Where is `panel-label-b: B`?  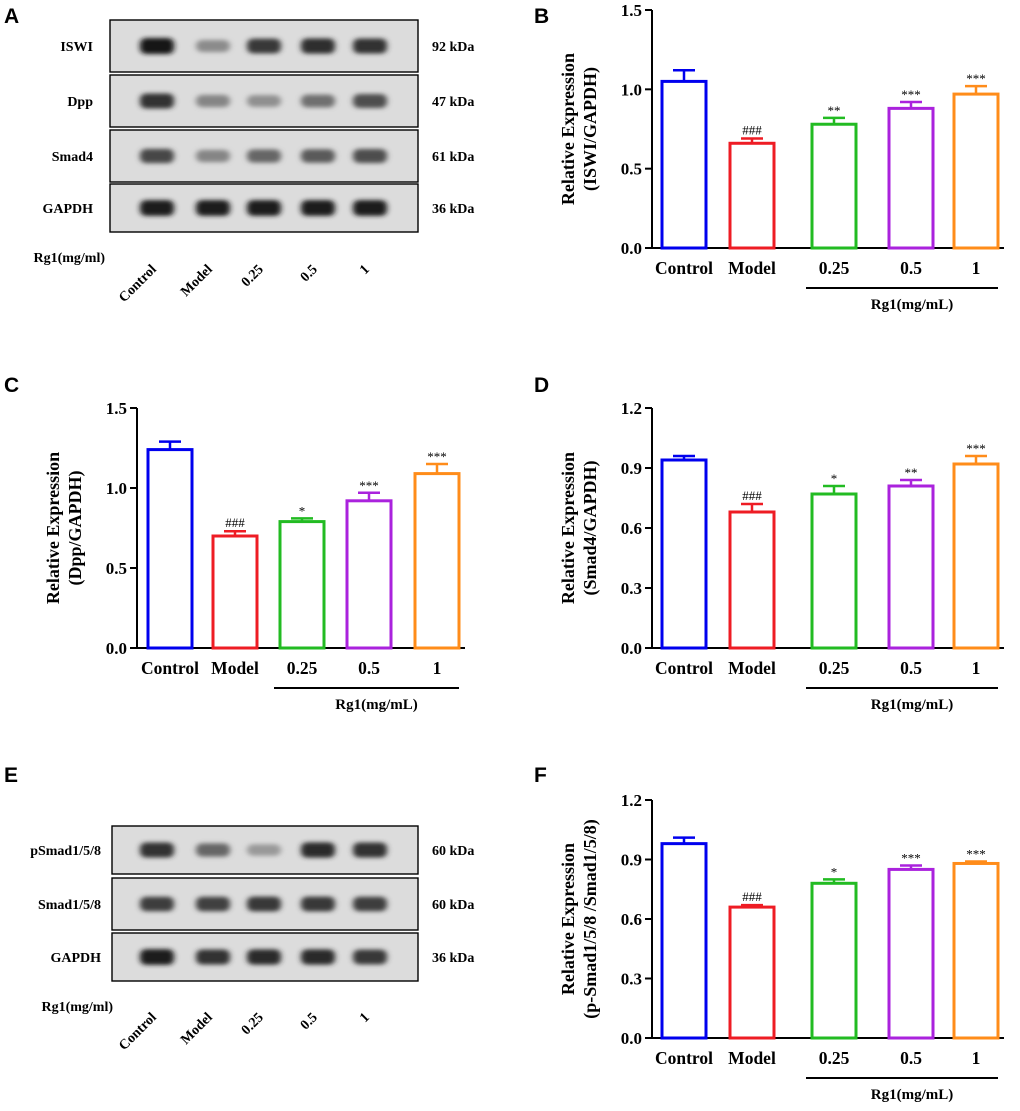 panel-label-b: B is located at coordinates (541, 16).